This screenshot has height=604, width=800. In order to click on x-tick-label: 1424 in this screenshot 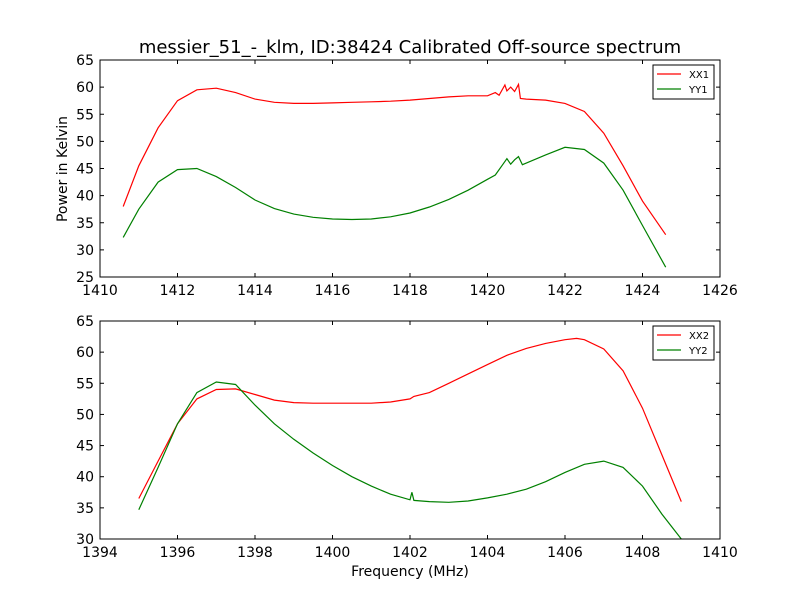, I will do `click(643, 291)`.